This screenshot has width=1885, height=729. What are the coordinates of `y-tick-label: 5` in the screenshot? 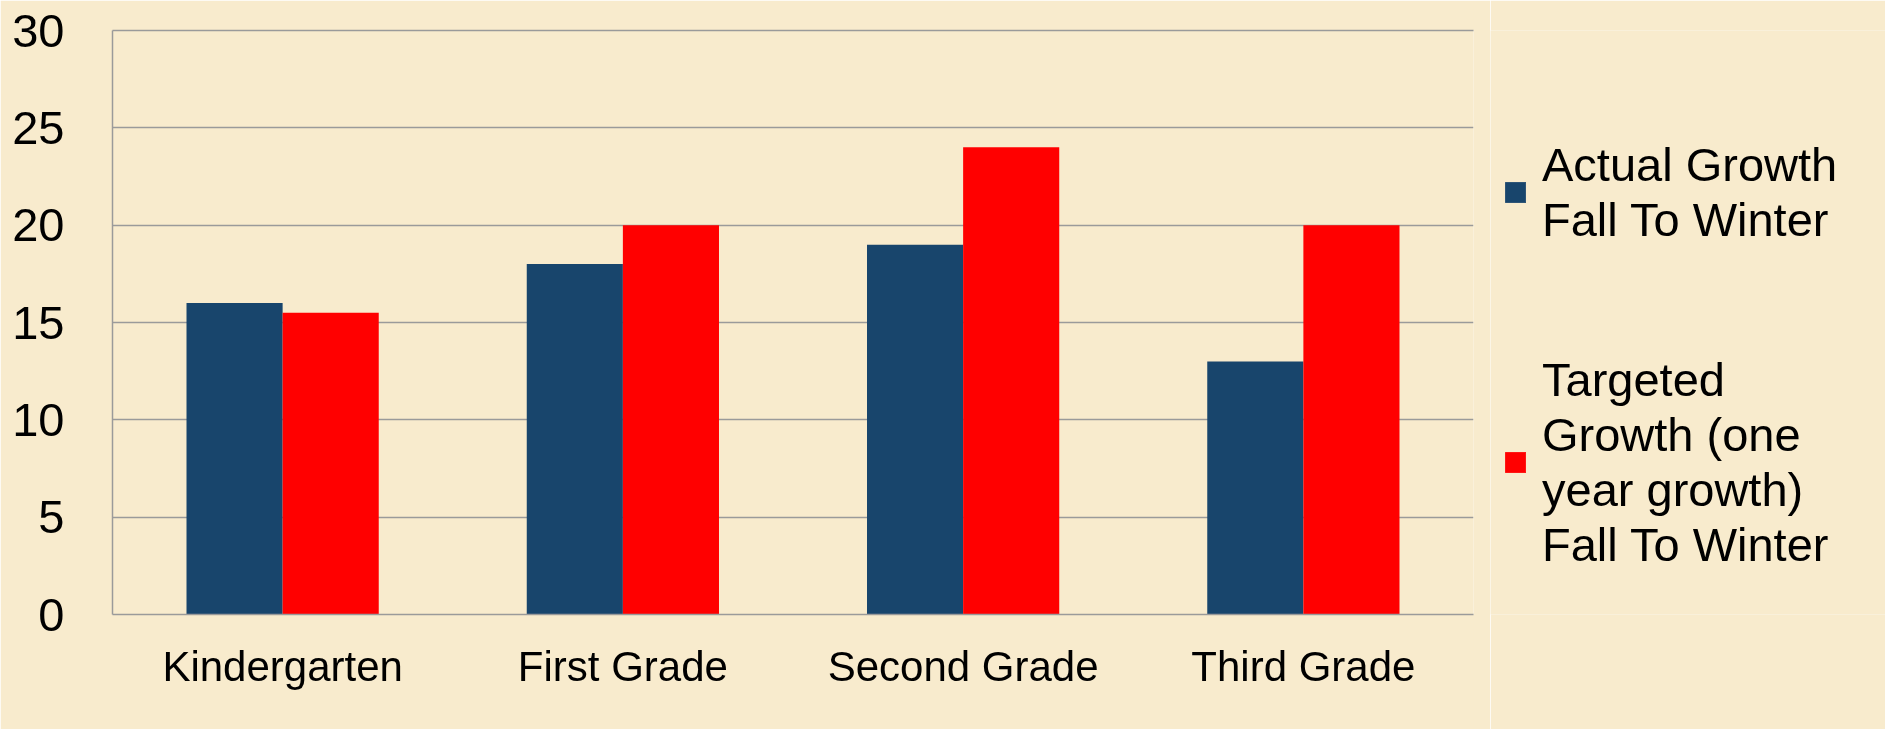 It's located at (51, 517).